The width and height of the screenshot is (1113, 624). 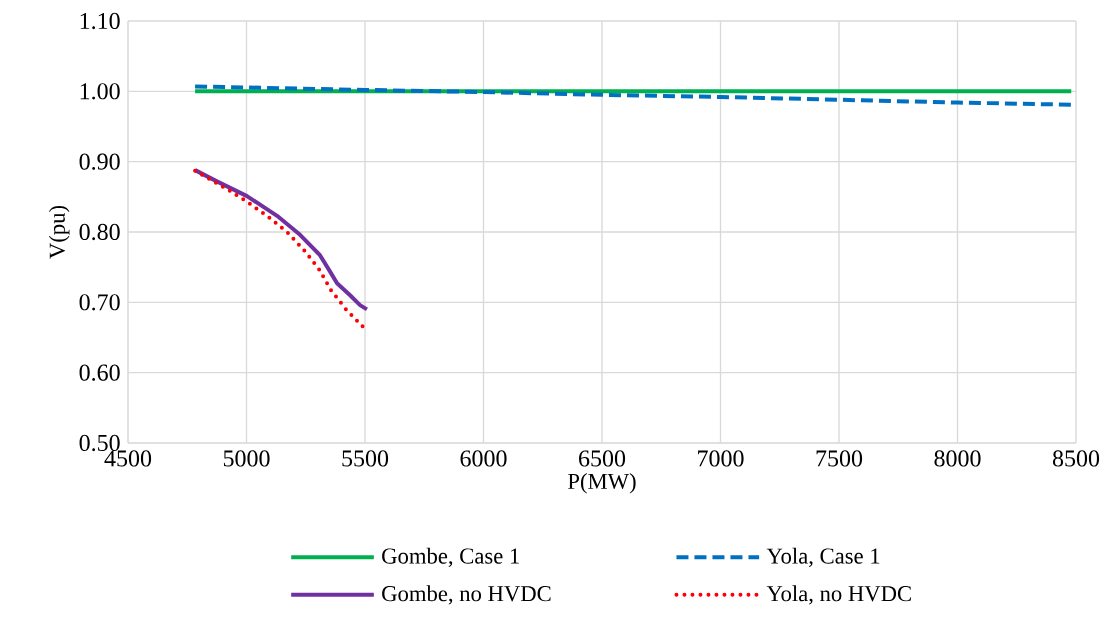 I want to click on x-tick-label: 7000, so click(x=721, y=458).